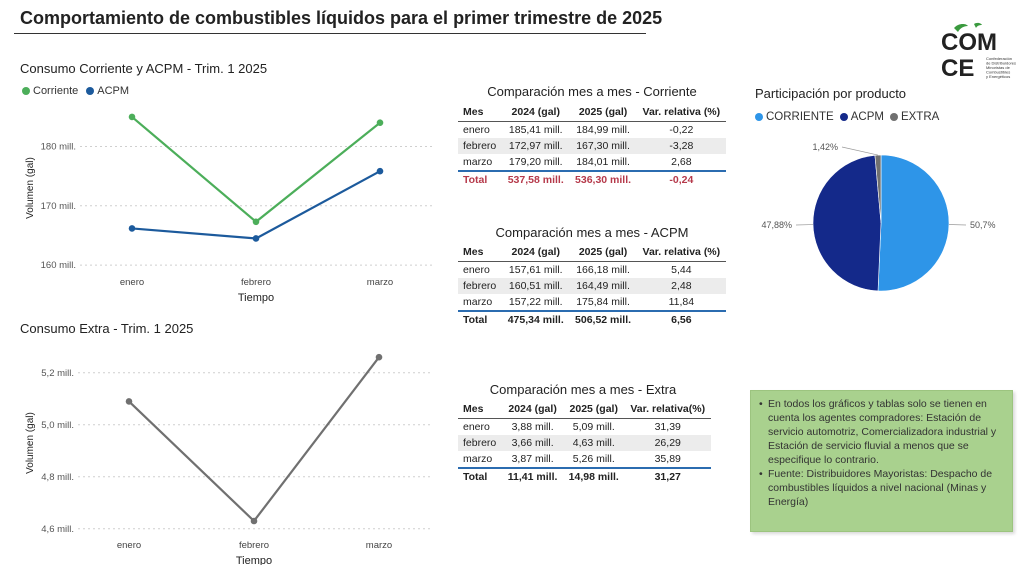  What do you see at coordinates (860, 151) in the screenshot?
I see `pie-leader-line` at bounding box center [860, 151].